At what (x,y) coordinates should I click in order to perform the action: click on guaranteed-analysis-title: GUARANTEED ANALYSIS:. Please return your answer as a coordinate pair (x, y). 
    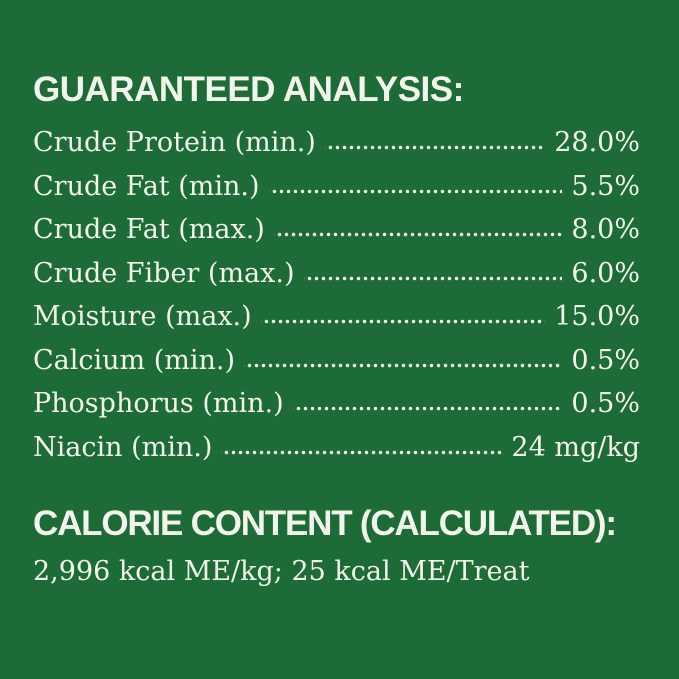
    Looking at the image, I should click on (248, 89).